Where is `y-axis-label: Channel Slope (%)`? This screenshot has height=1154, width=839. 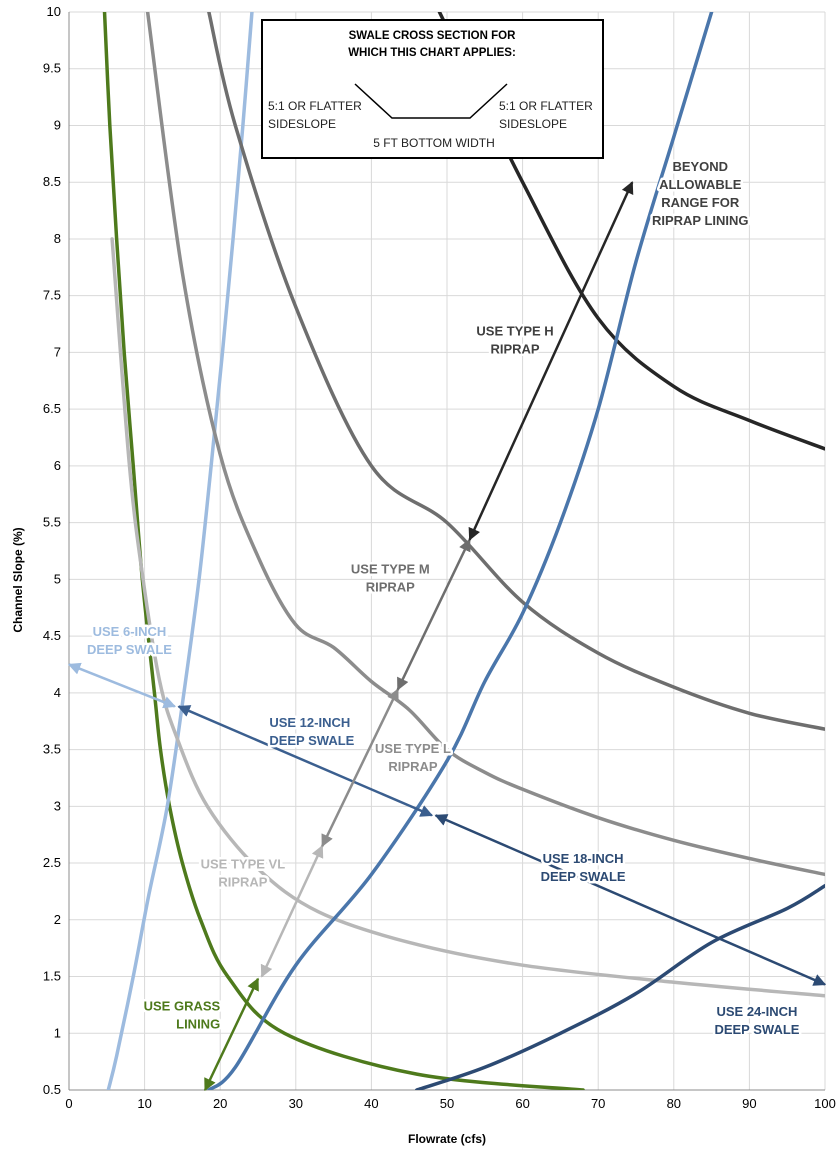 y-axis-label: Channel Slope (%) is located at coordinates (18, 579).